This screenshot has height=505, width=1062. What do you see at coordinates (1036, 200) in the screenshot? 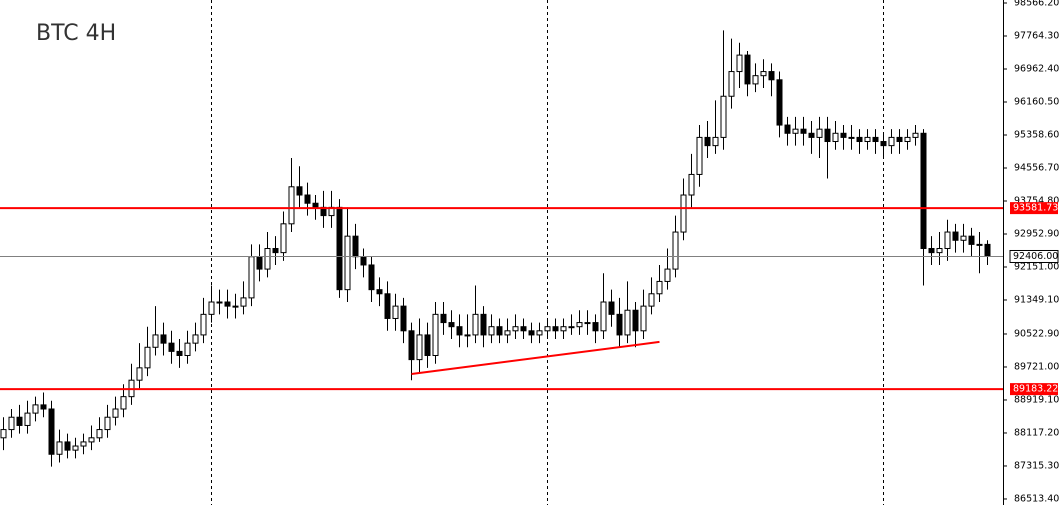
I see `y-tick-label: 93754.80` at bounding box center [1036, 200].